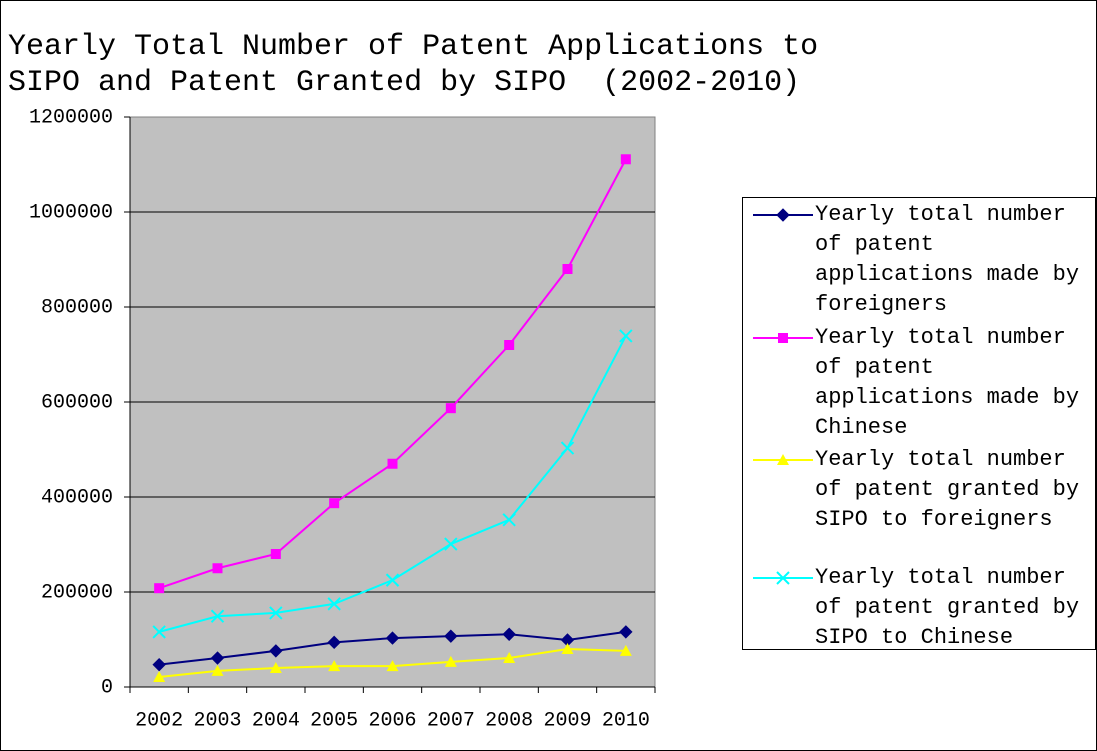  I want to click on y-tick-label: 200000, so click(77, 592).